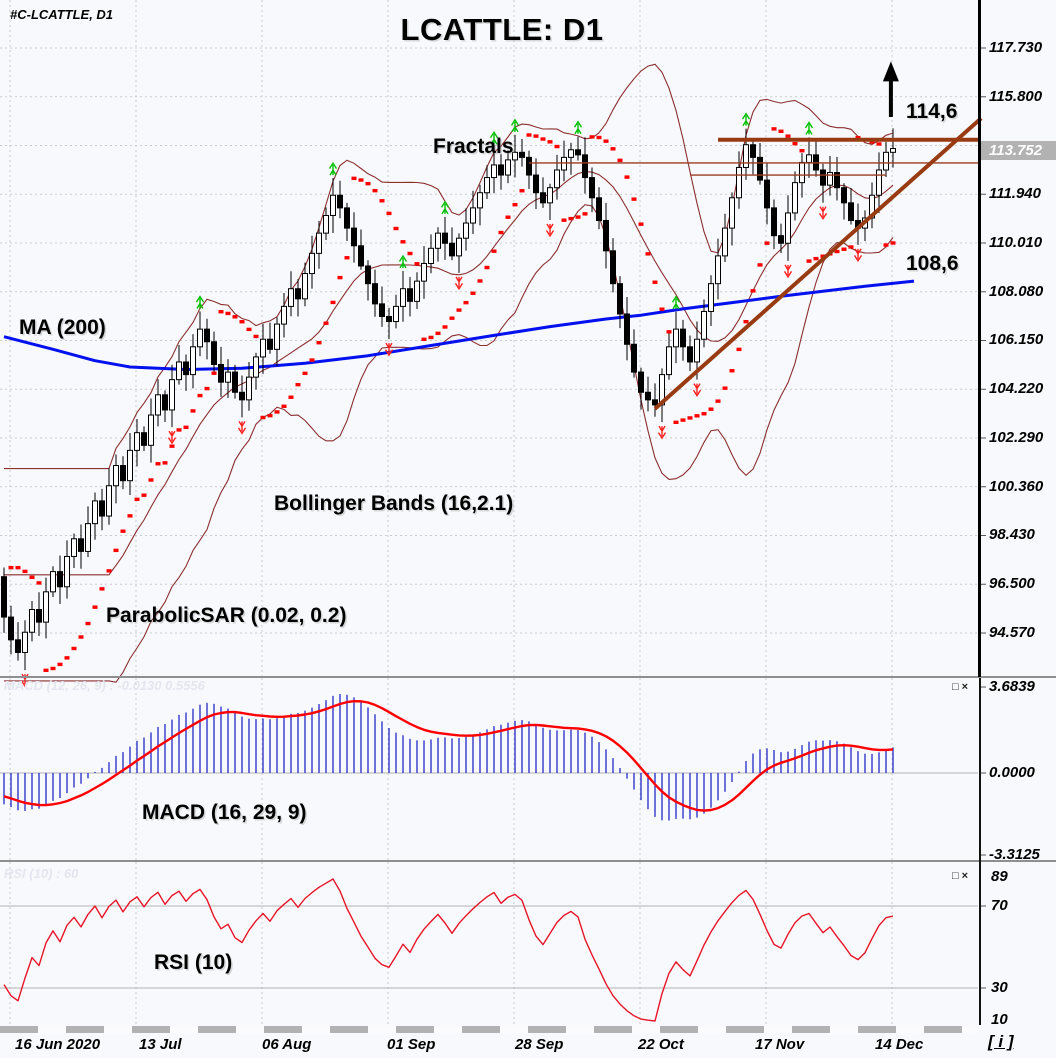 The image size is (1056, 1058). What do you see at coordinates (1016, 340) in the screenshot?
I see `price-axis-label: 106.150` at bounding box center [1016, 340].